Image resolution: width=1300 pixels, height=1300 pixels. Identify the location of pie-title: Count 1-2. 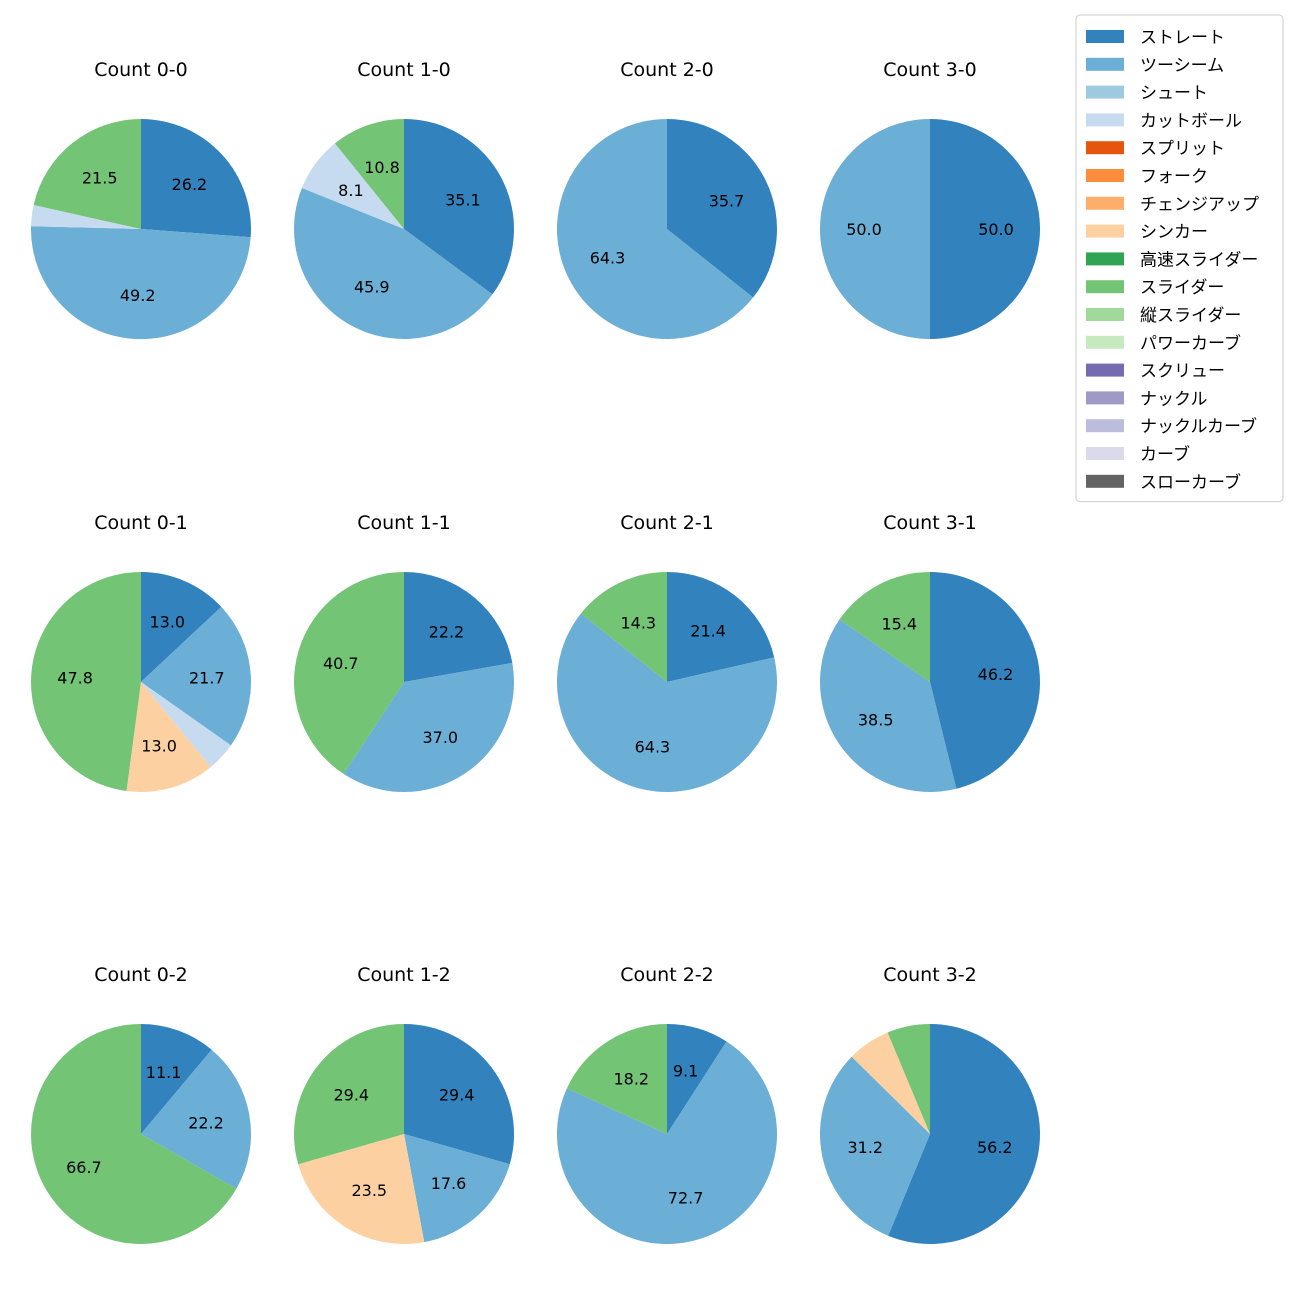
(404, 975).